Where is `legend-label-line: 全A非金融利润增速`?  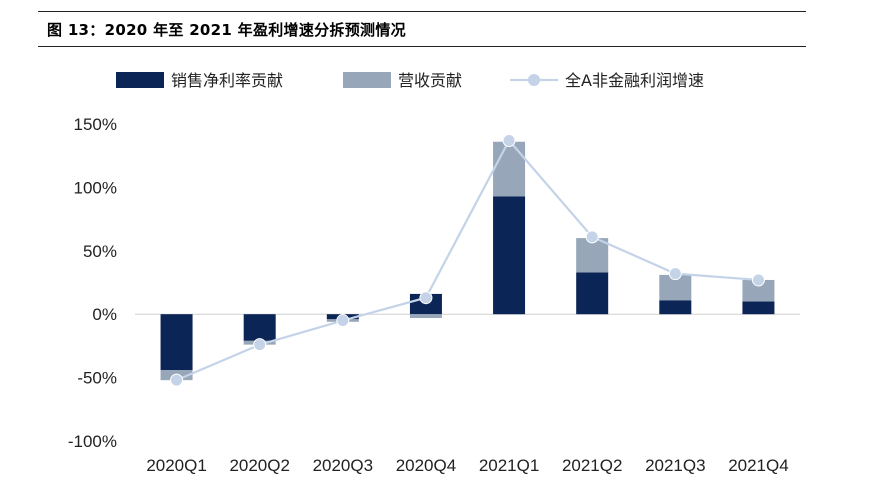 legend-label-line: 全A非金融利润增速 is located at coordinates (634, 80).